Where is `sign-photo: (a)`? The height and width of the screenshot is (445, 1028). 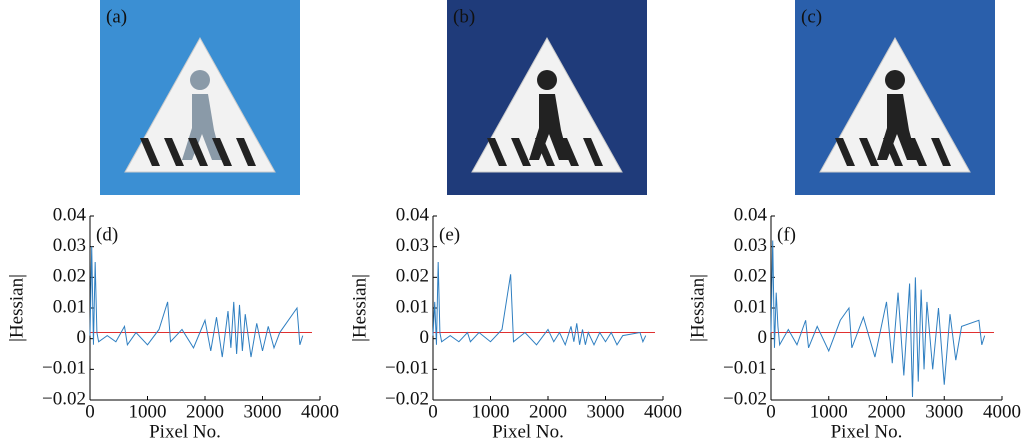 sign-photo: (a) is located at coordinates (200, 97).